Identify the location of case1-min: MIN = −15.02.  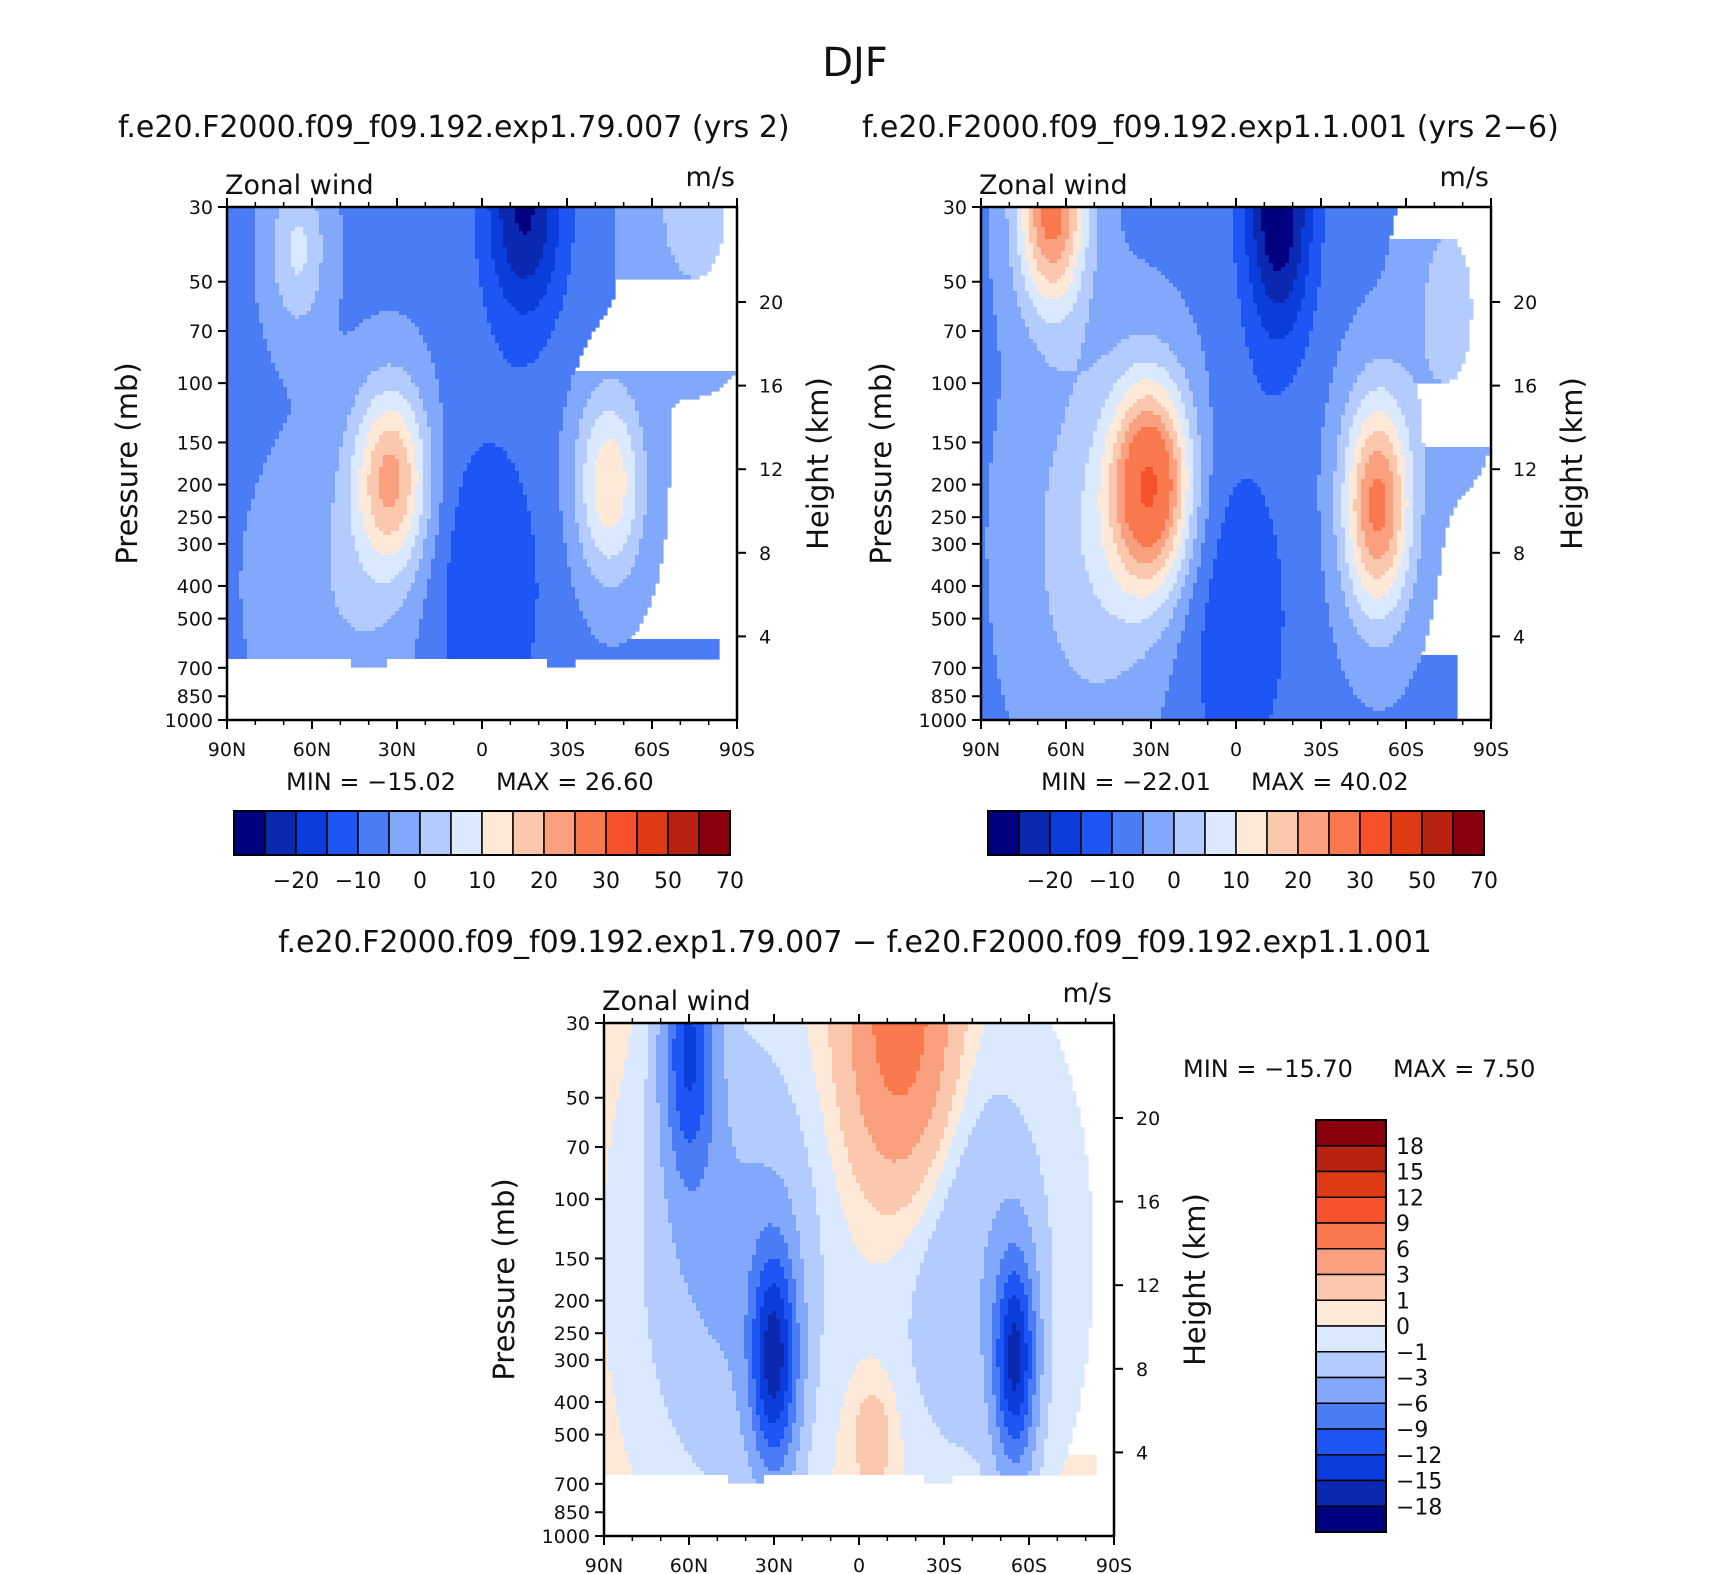
(371, 782).